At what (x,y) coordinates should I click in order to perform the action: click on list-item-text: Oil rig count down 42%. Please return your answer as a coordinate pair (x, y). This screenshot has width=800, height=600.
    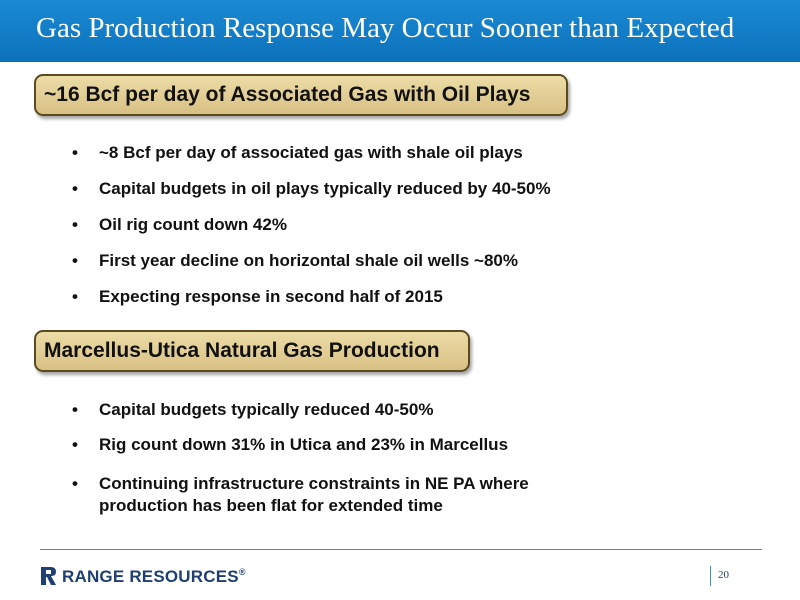
    Looking at the image, I should click on (193, 224).